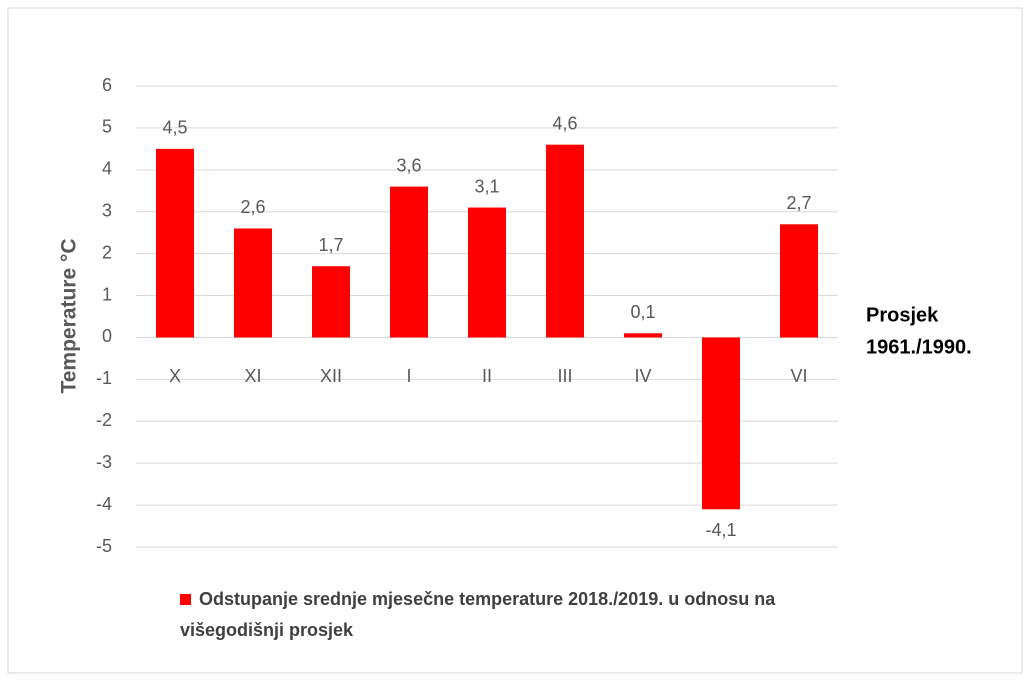 This screenshot has height=681, width=1030. I want to click on value-label: 4,5, so click(174, 128).